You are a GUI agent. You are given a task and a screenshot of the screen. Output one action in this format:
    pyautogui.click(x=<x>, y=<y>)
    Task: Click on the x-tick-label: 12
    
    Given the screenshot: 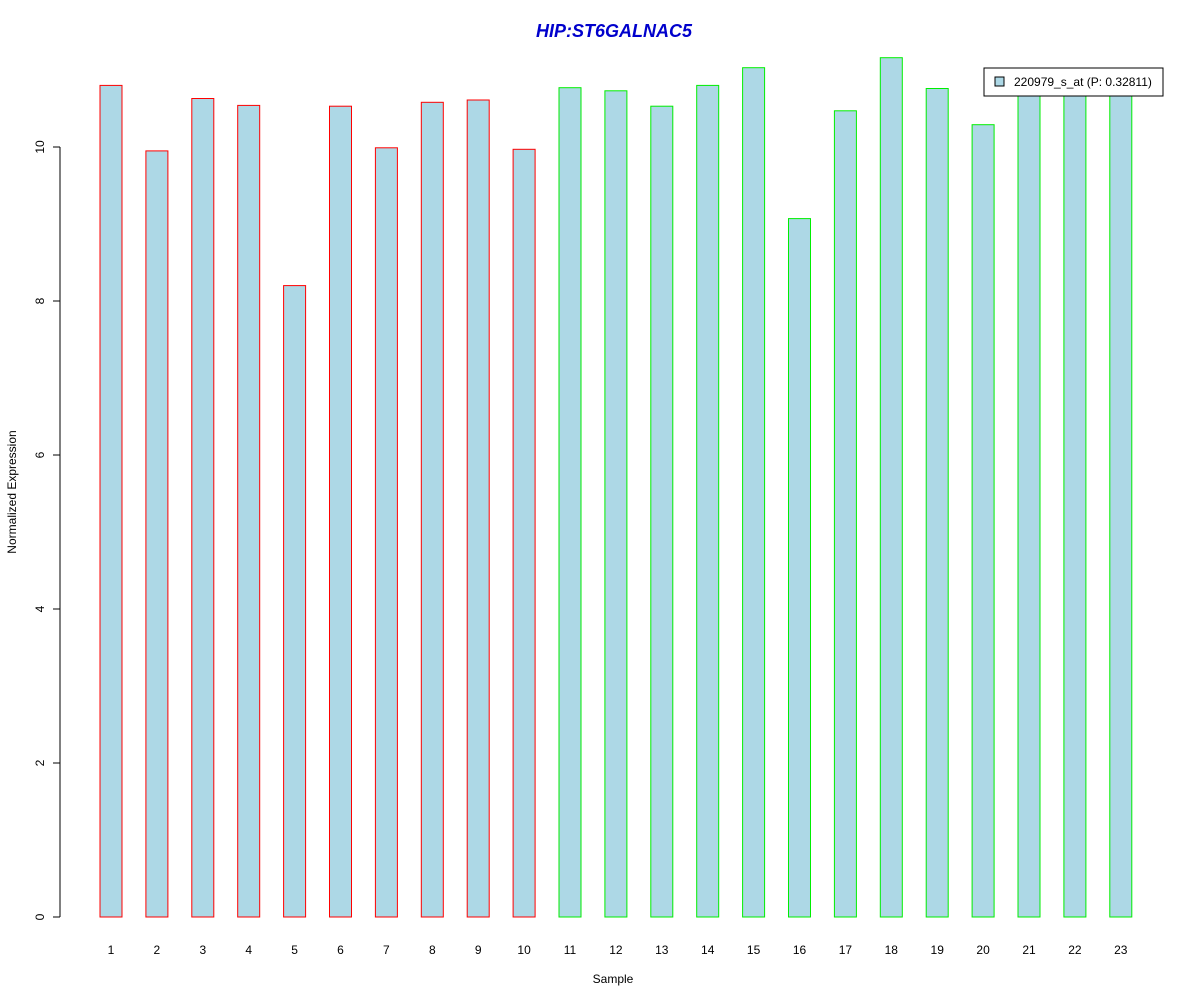 What is the action you would take?
    pyautogui.click(x=616, y=950)
    